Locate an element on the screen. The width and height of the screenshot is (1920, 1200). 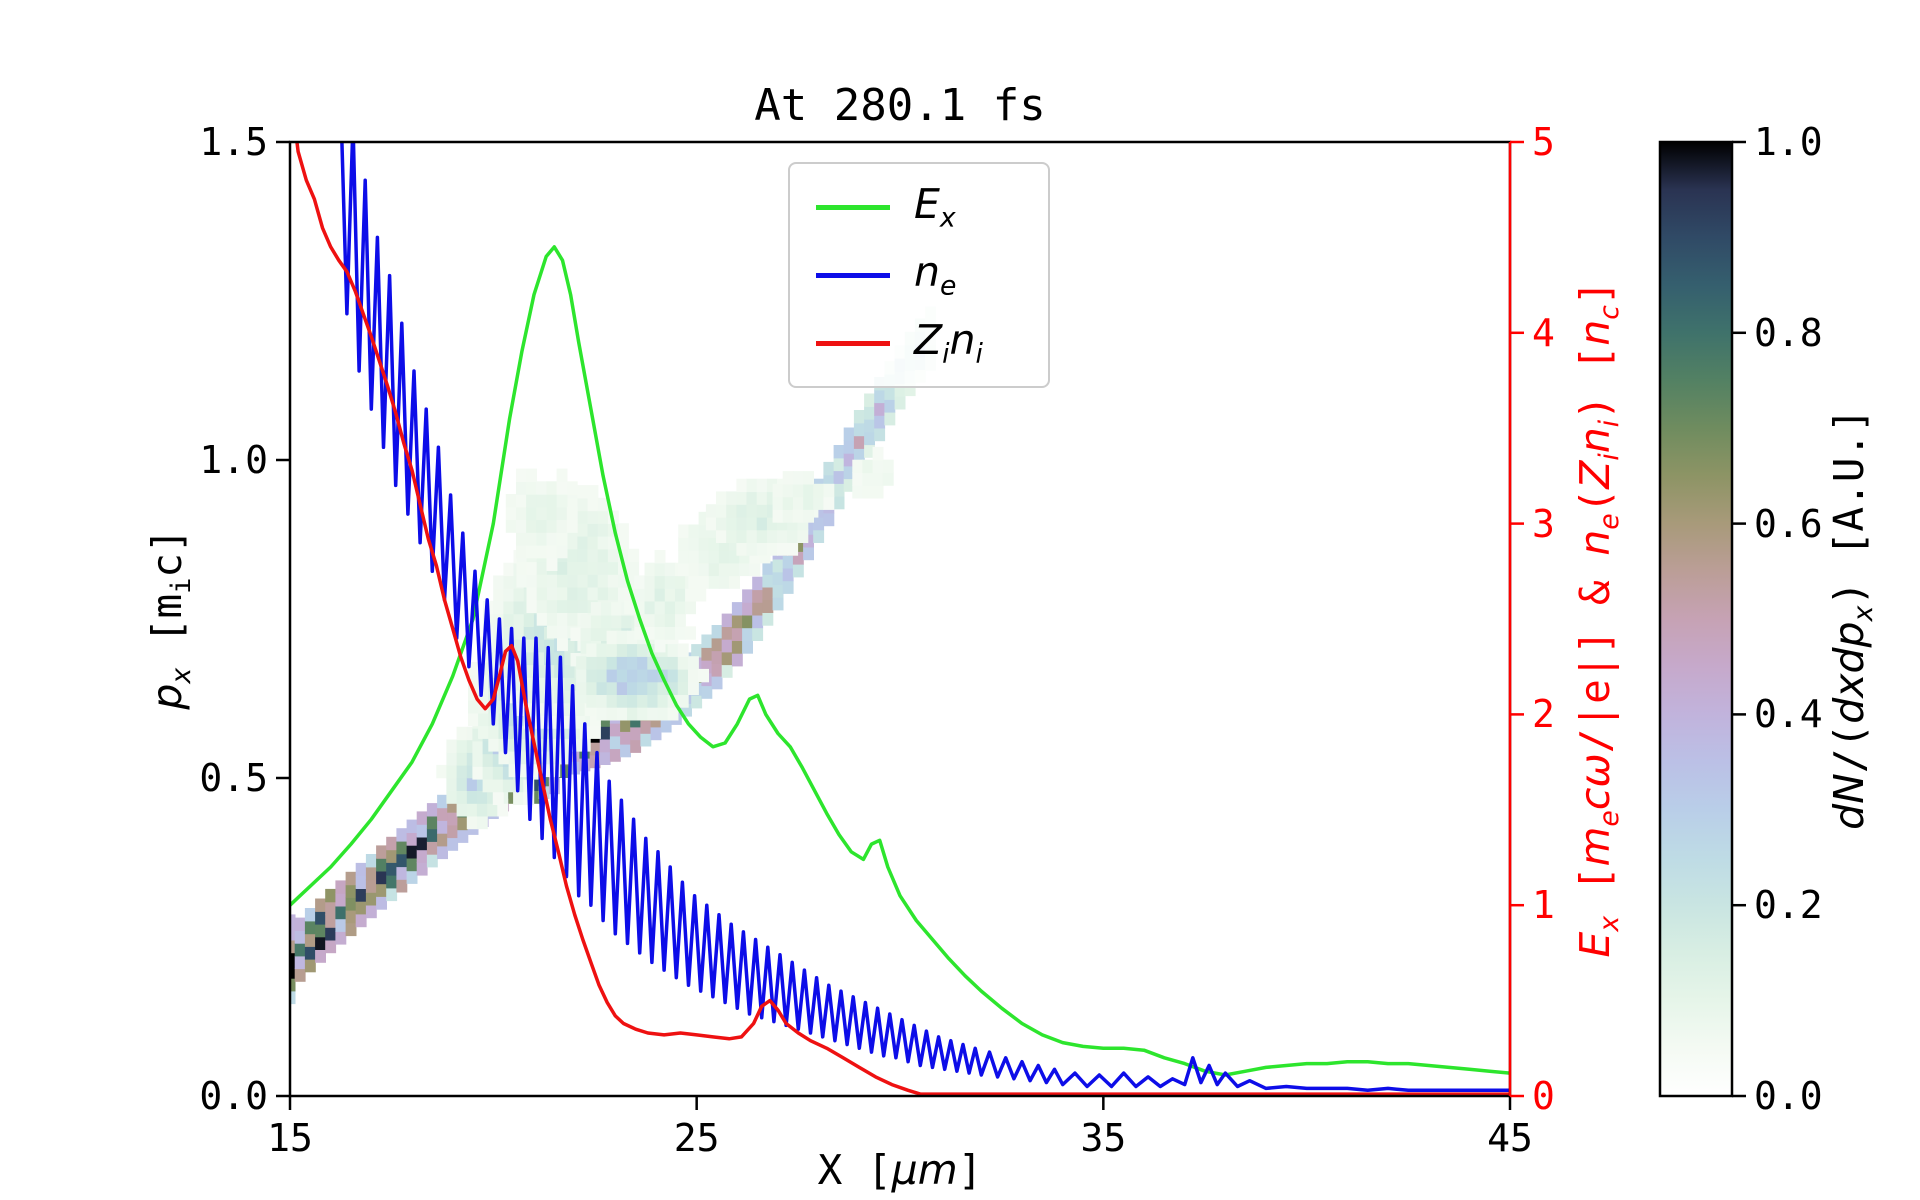
y-right-tick-label: 4 is located at coordinates (1543, 332).